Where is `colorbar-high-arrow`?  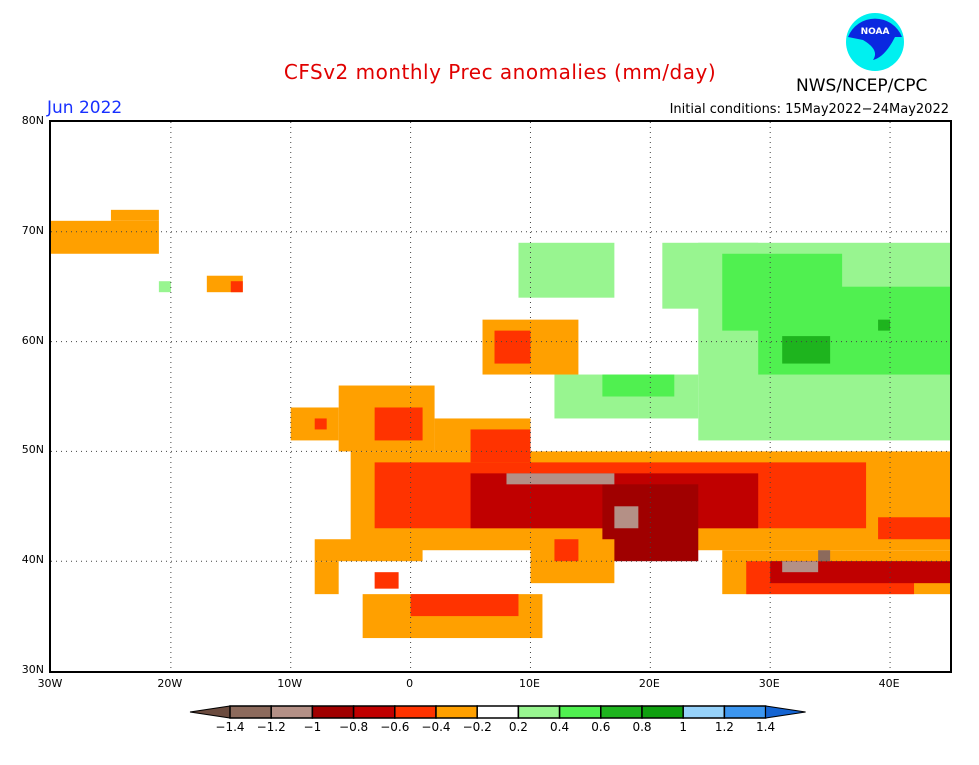
colorbar-high-arrow is located at coordinates (785, 712).